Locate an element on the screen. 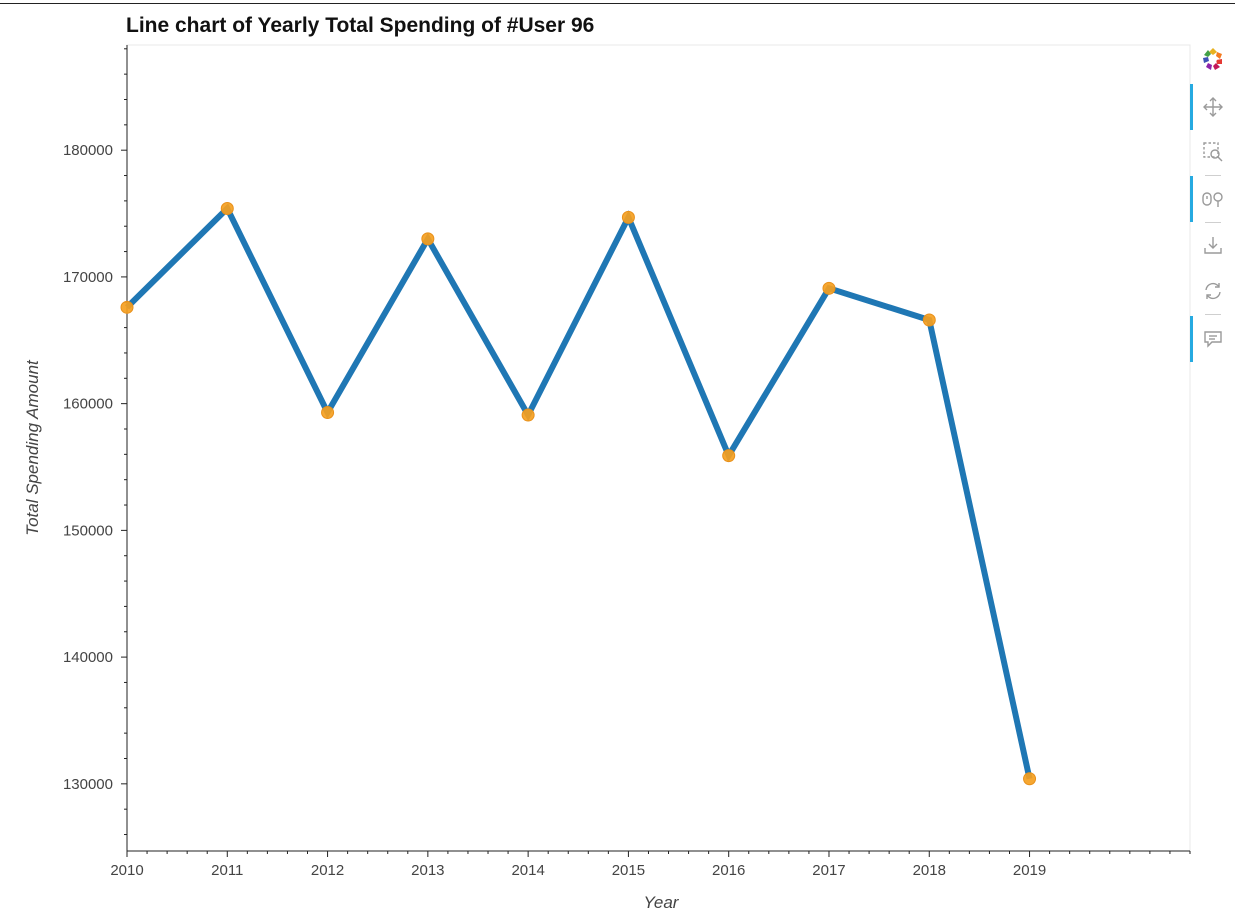 The image size is (1235, 913). x-tick-label: 2018 is located at coordinates (929, 870).